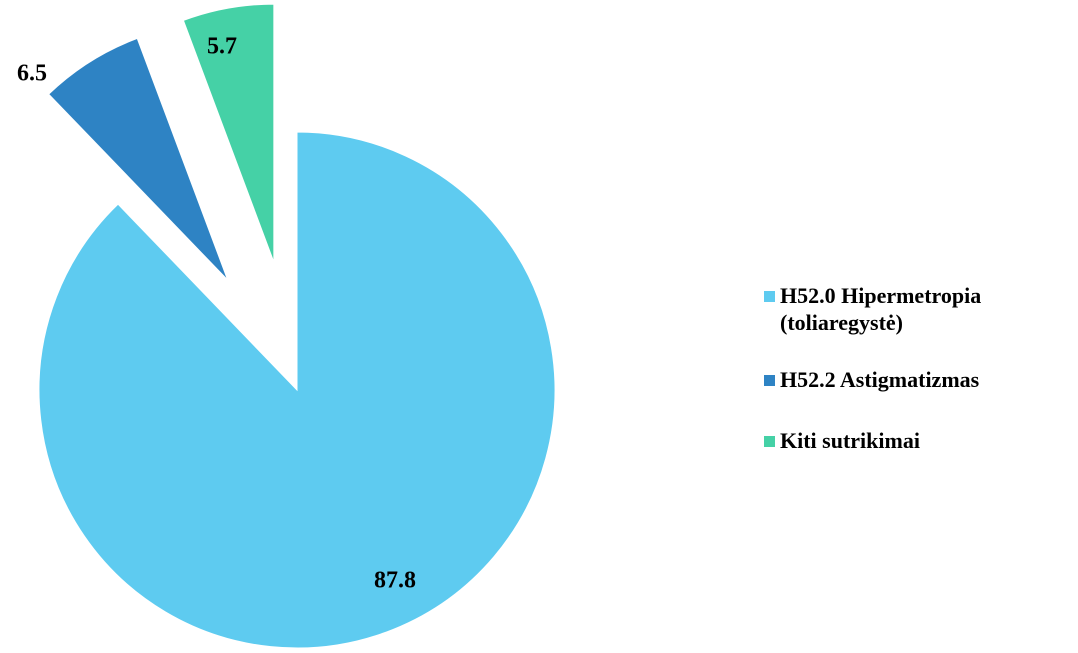 This screenshot has height=653, width=1078. What do you see at coordinates (881, 309) in the screenshot?
I see `legend-label: H52.0 Hipermetropia (toliaregystė)` at bounding box center [881, 309].